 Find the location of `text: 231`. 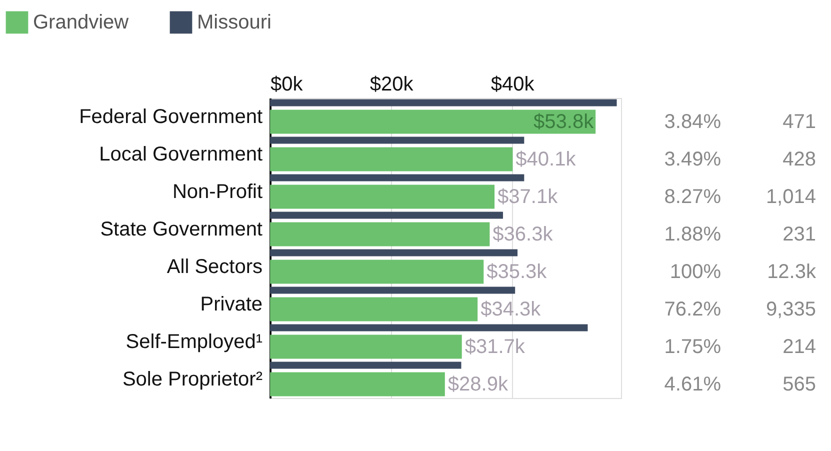

text: 231 is located at coordinates (799, 234).